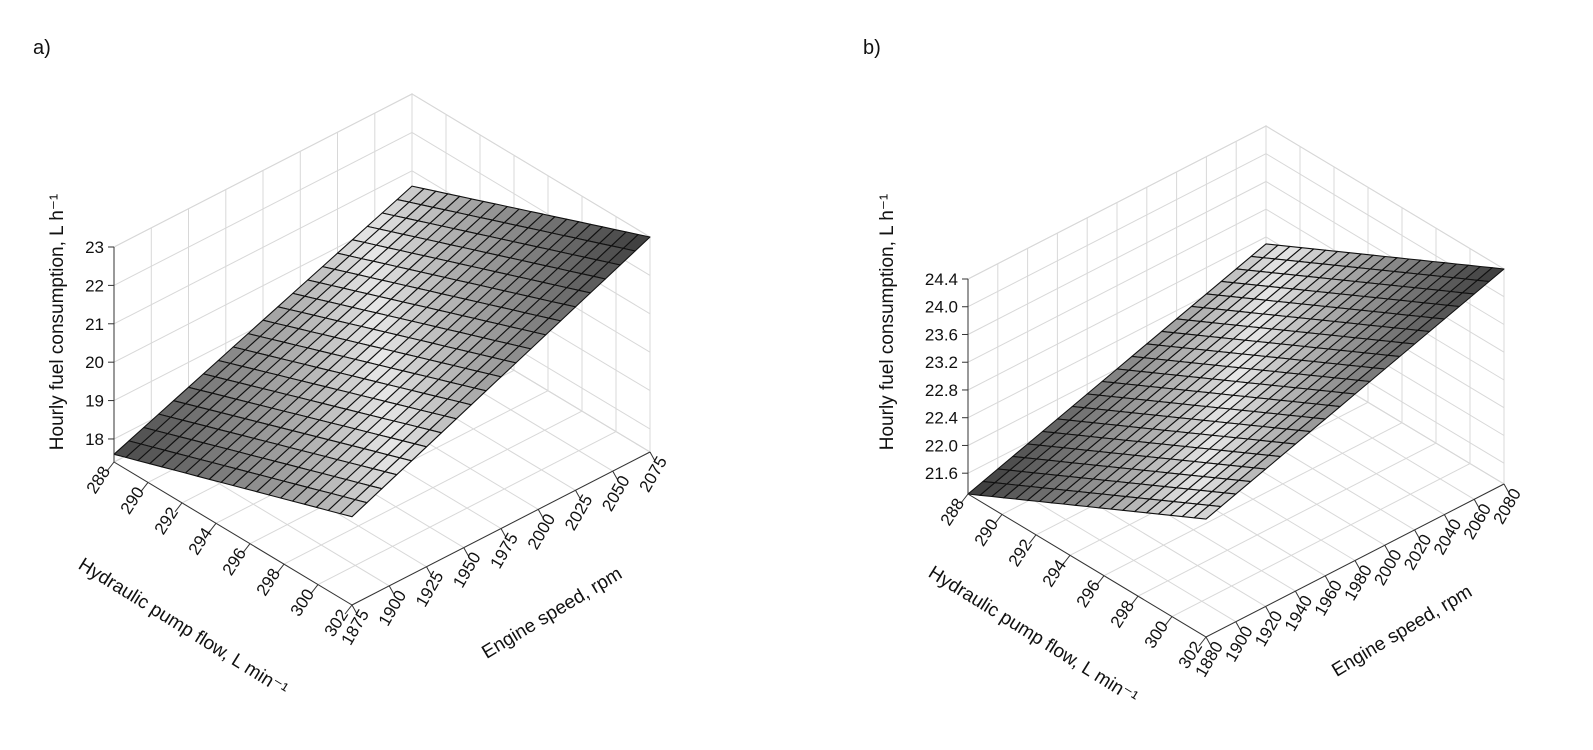  I want to click on x-tick-label: 2020, so click(1417, 552).